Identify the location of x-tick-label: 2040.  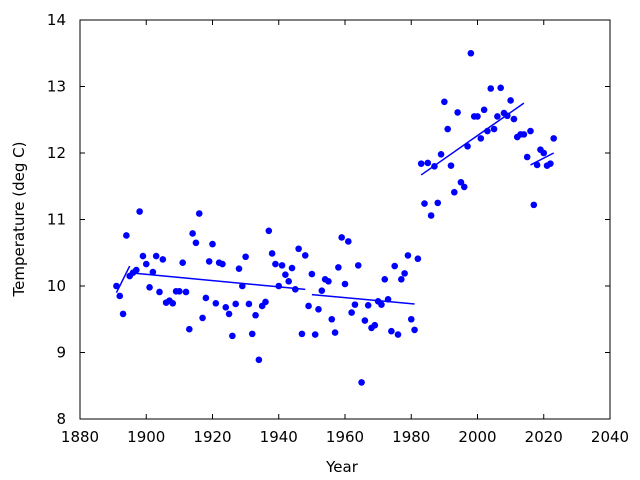
(610, 437).